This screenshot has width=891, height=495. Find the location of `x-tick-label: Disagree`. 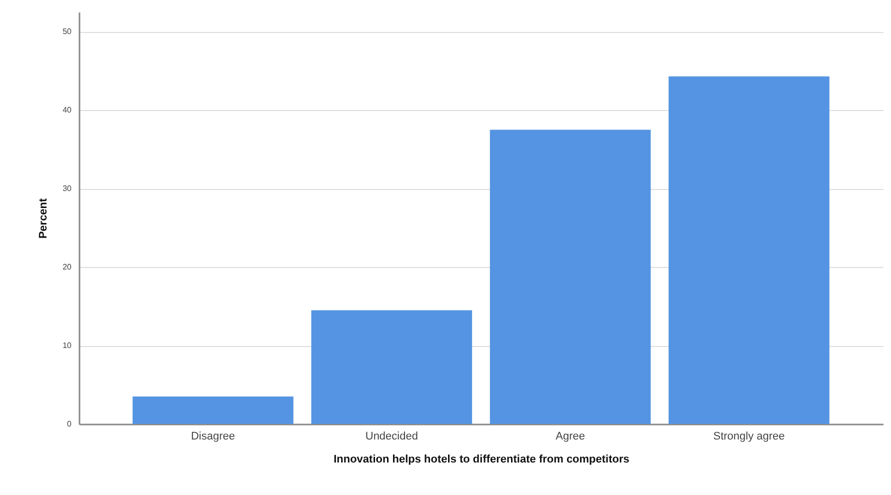

x-tick-label: Disagree is located at coordinates (213, 436).